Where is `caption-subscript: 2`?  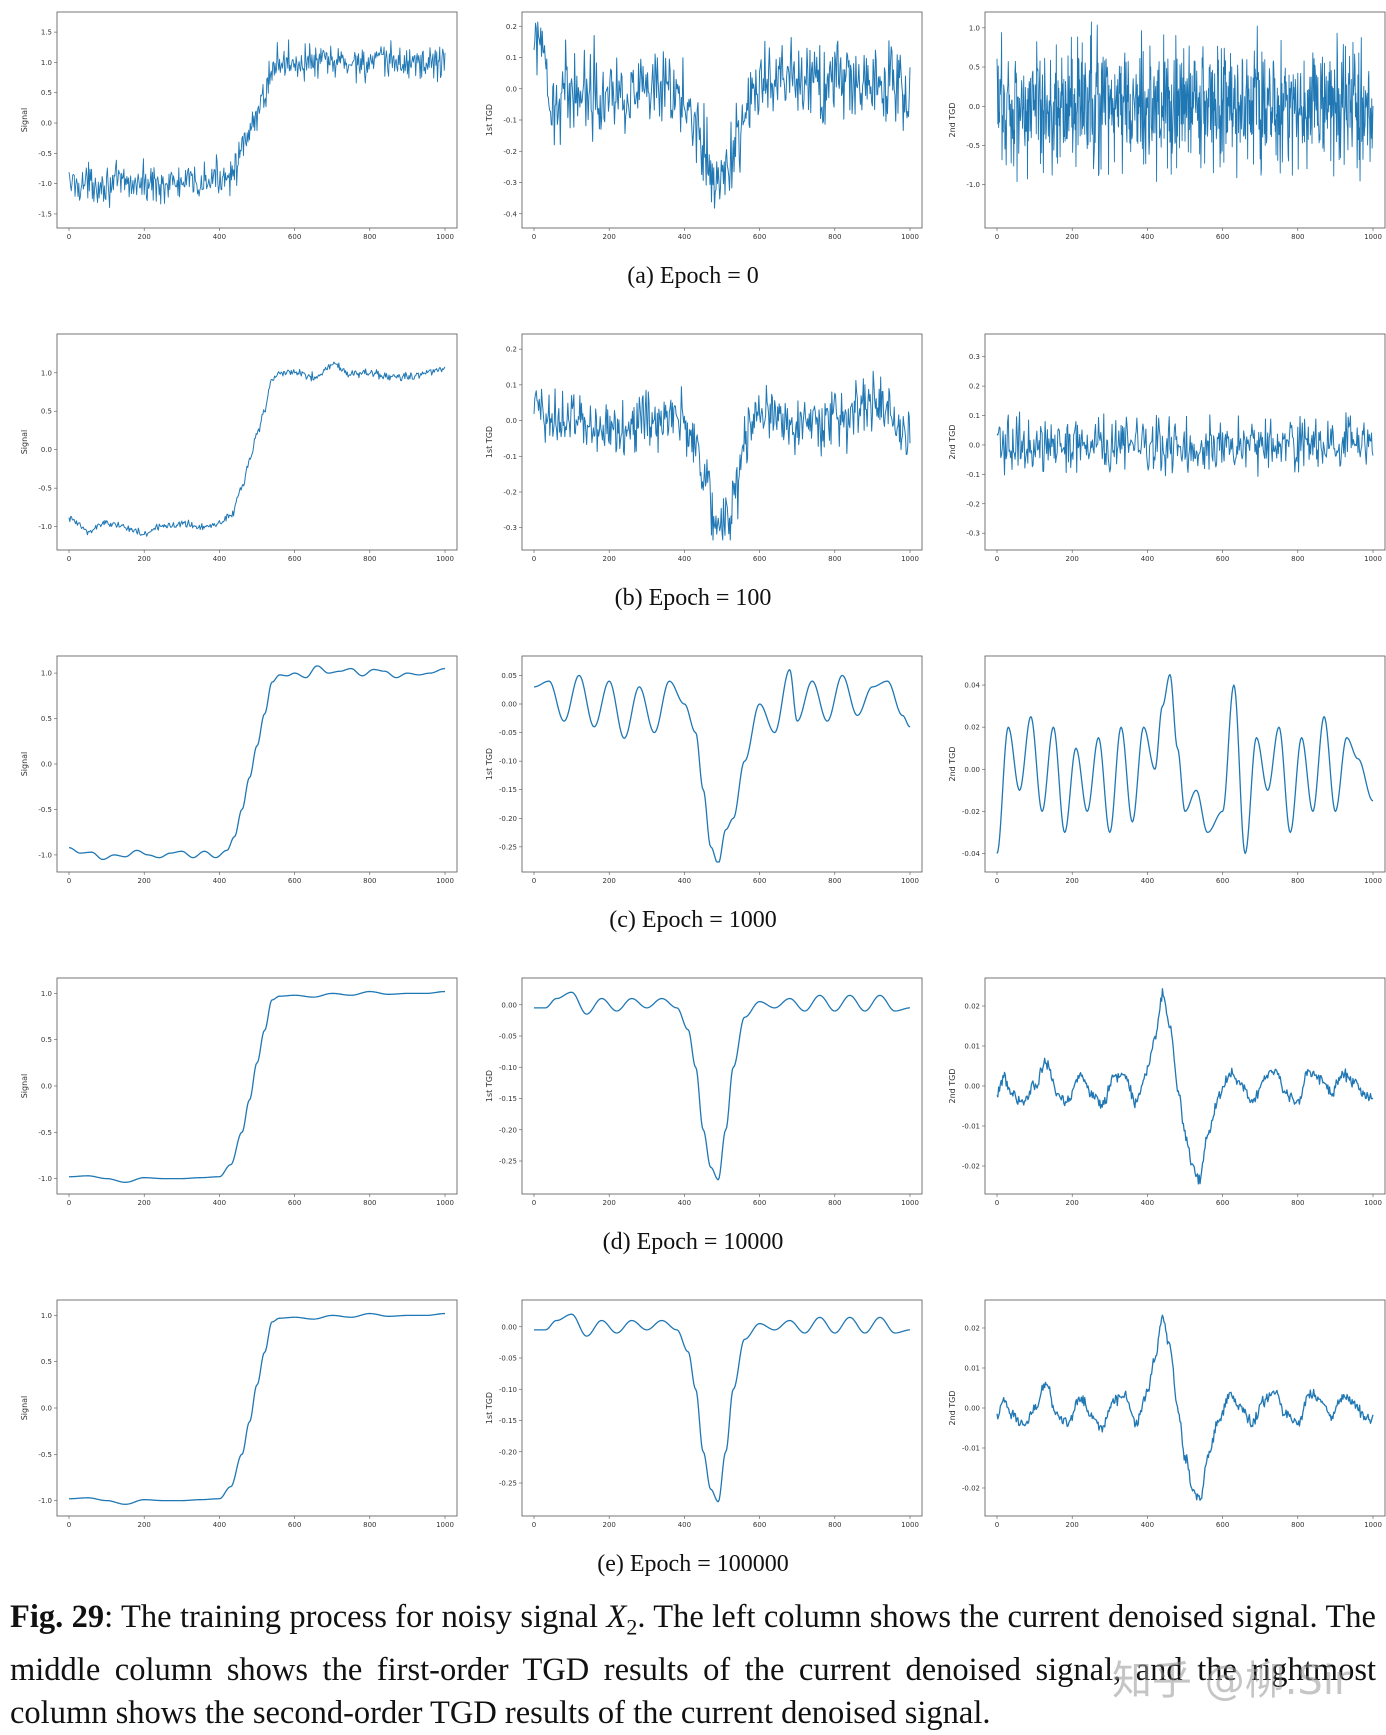 caption-subscript: 2 is located at coordinates (632, 1627).